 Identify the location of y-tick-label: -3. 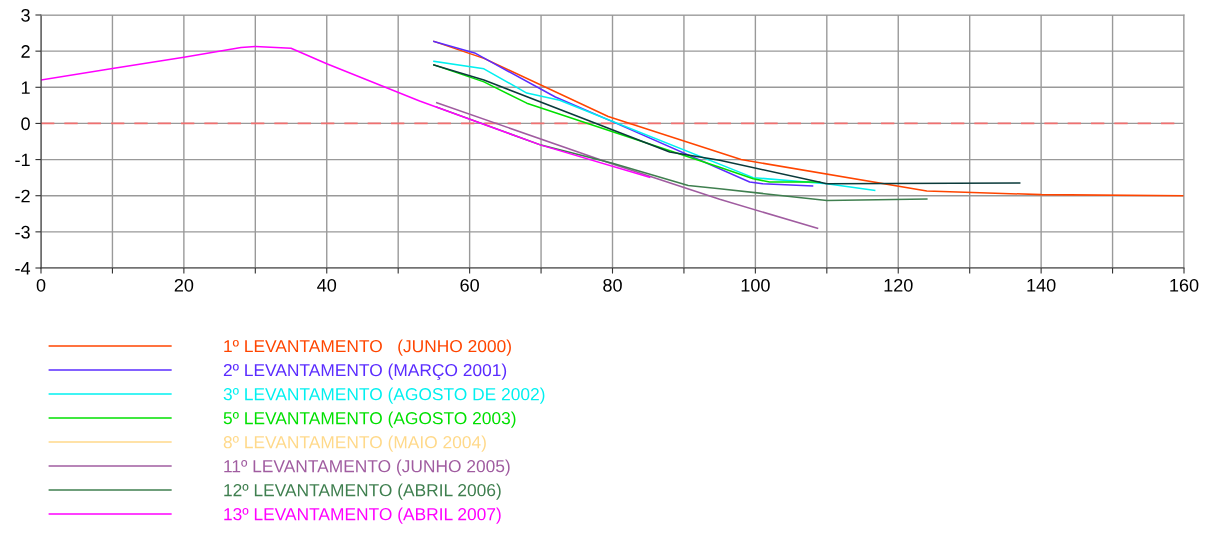
(22, 232).